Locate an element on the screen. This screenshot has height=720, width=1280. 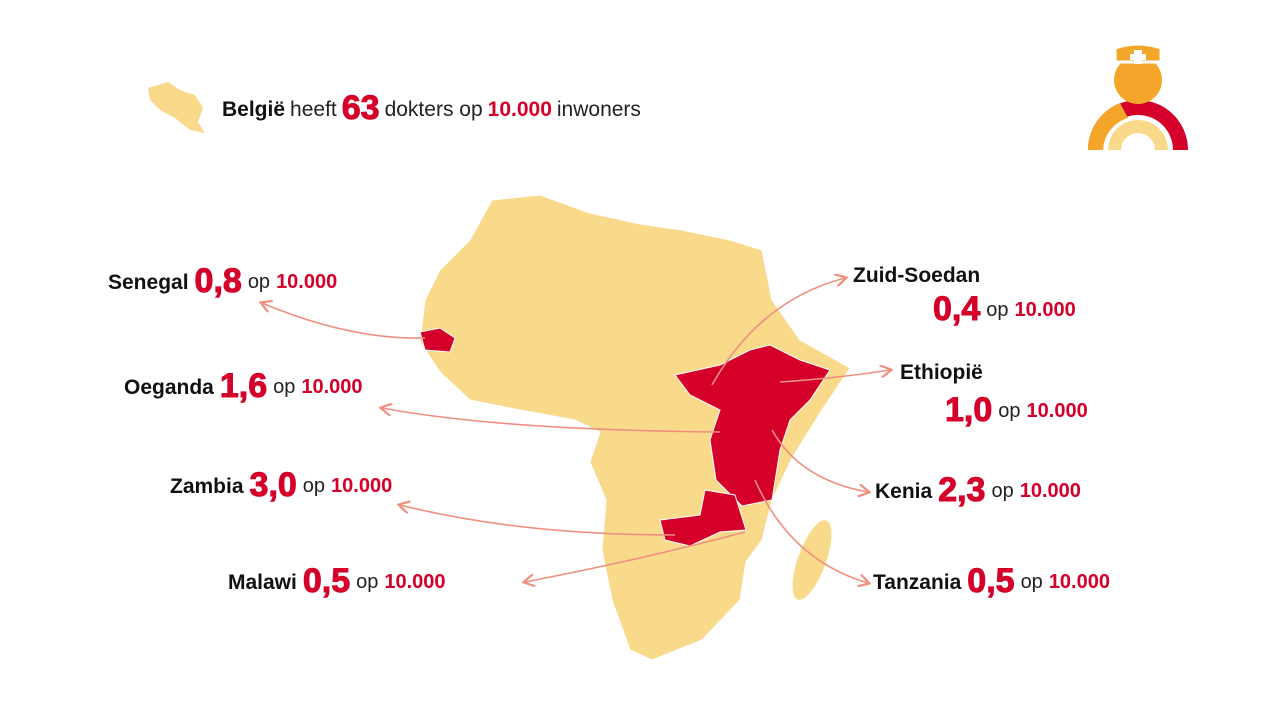
header-per: 10.000 is located at coordinates (520, 109).